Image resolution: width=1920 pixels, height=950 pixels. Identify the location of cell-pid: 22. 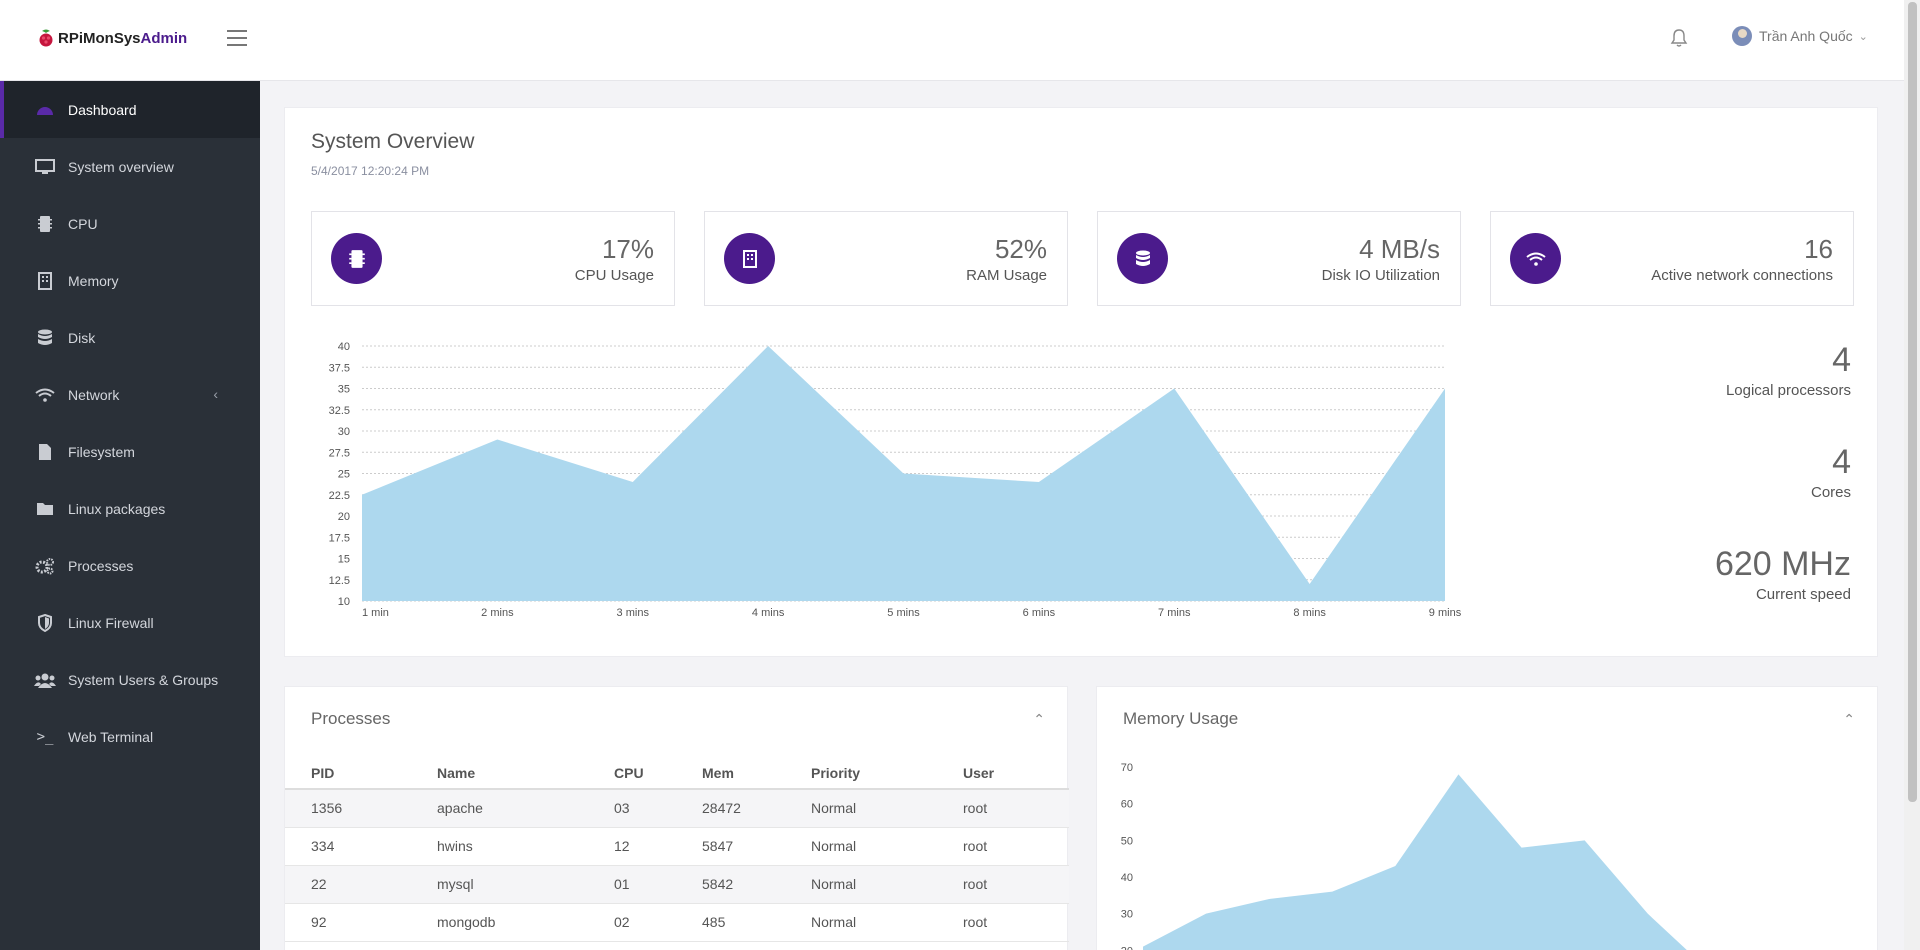
(348, 884).